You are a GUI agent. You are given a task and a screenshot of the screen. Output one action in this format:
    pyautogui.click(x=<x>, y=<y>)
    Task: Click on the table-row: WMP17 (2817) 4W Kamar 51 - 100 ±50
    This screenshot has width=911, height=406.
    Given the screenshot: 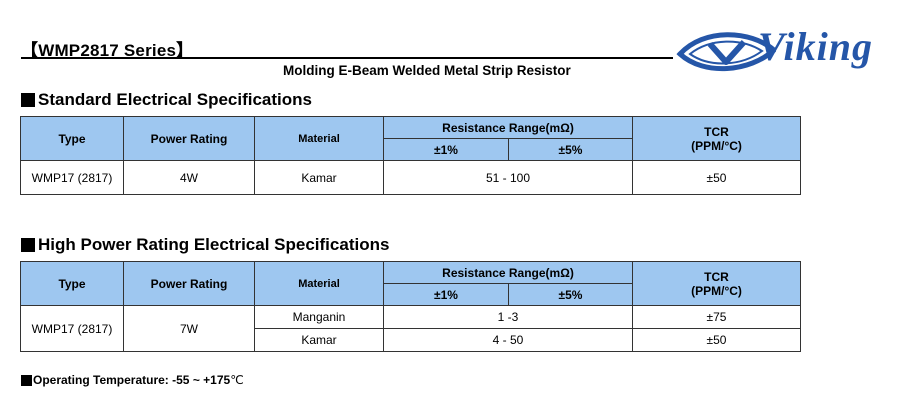 What is the action you would take?
    pyautogui.click(x=411, y=177)
    